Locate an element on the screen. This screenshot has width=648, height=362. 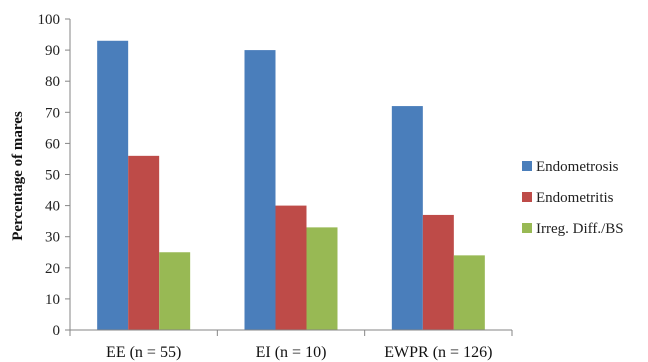
y-axis-ticks: 0 10 20 30 40 50 60 70 80 90 100 is located at coordinates (54, 175).